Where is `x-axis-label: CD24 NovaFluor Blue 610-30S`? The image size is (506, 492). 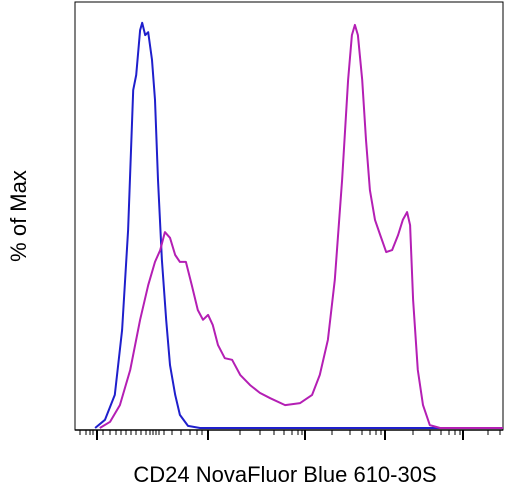 x-axis-label: CD24 NovaFluor Blue 610-30S is located at coordinates (284, 474).